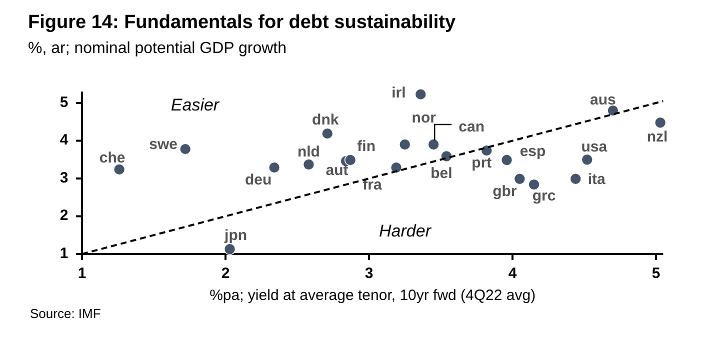 The height and width of the screenshot is (342, 723). What do you see at coordinates (157, 48) in the screenshot?
I see `chart-subtitle: %, ar; nominal potential GDP growth` at bounding box center [157, 48].